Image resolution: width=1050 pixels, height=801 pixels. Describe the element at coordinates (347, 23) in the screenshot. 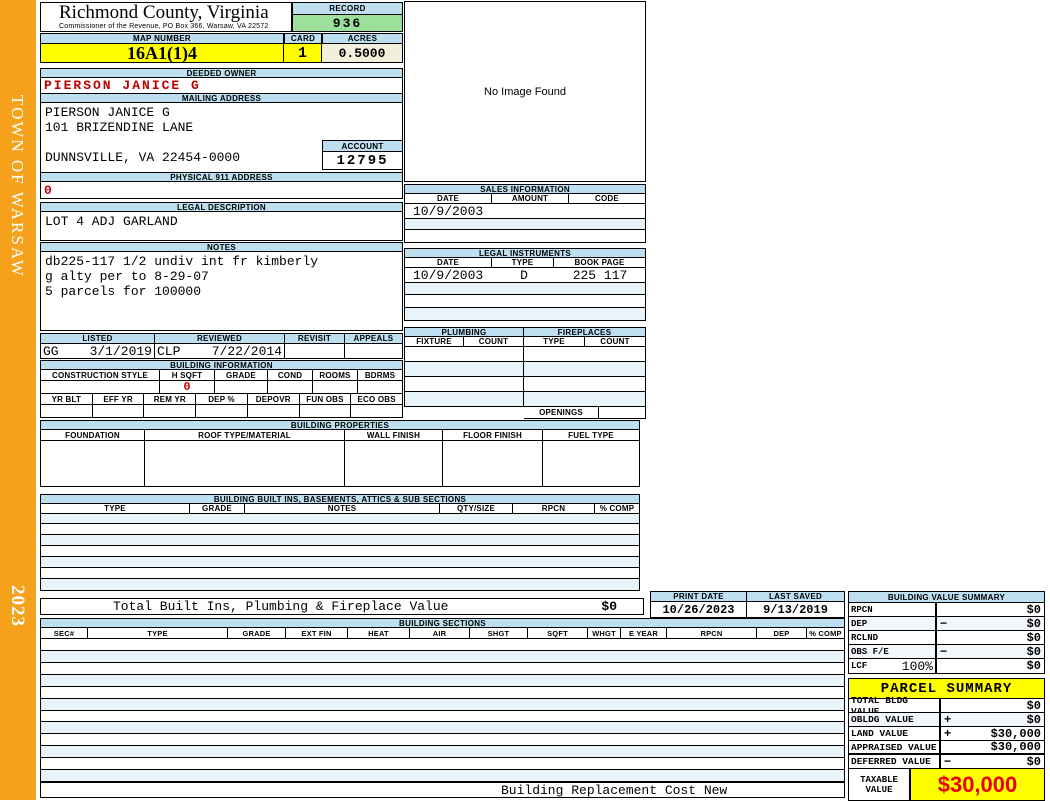

I see `record-value: 936` at that location.